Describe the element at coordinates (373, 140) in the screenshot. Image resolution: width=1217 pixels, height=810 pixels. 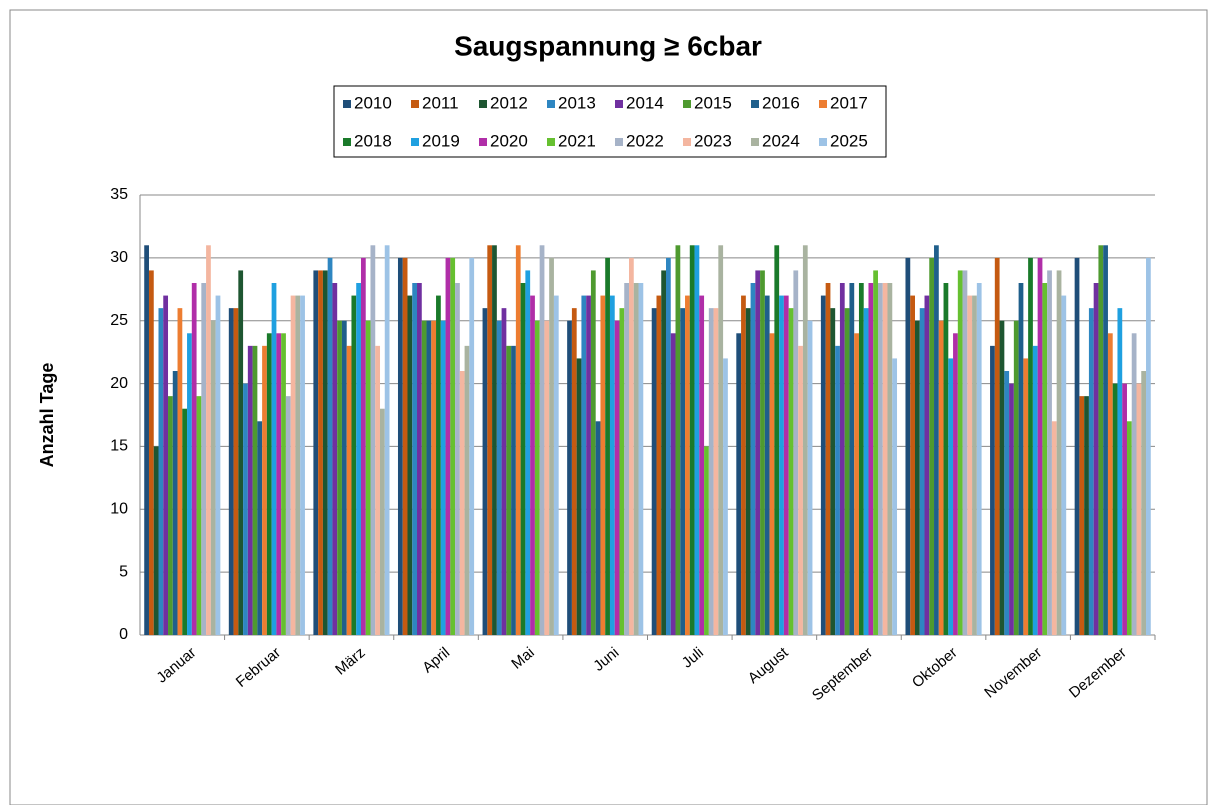
I see `legend-label: 2018` at that location.